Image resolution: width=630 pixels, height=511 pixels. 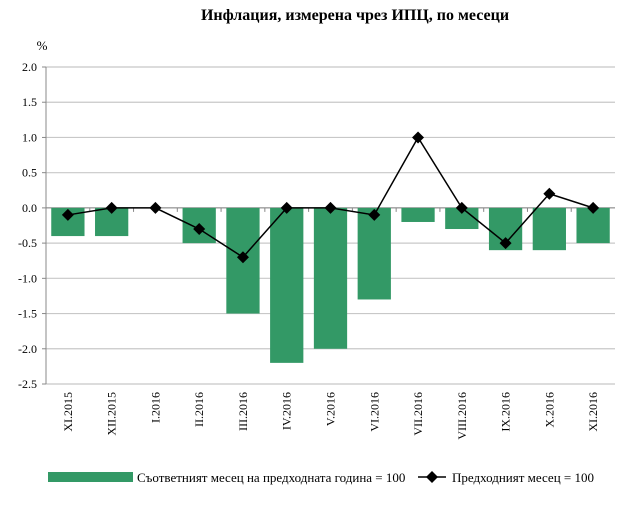 What do you see at coordinates (27, 225) in the screenshot?
I see `y-axis-ticks: 2.0 1.5 1.0 0.5 0.0 -0.5 -1.0 -1.5 -2.0 -2.5` at bounding box center [27, 225].